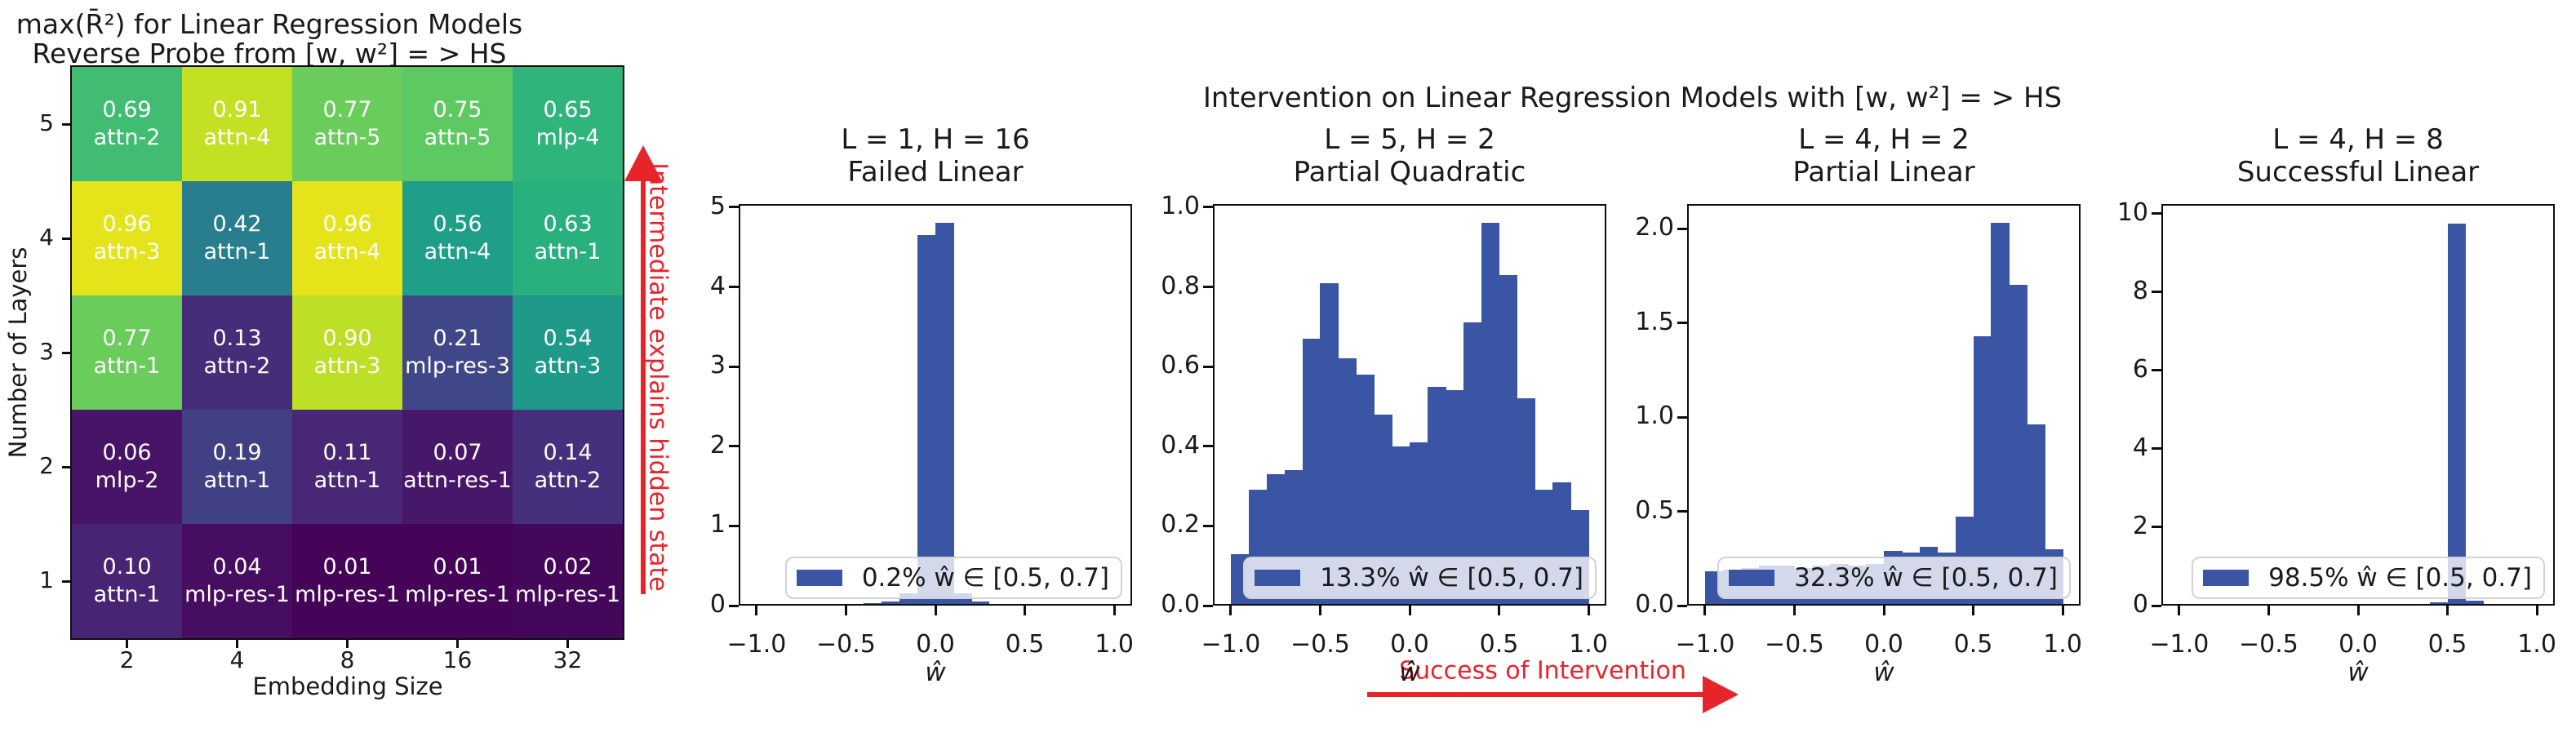 This screenshot has width=2576, height=737. Describe the element at coordinates (237, 110) in the screenshot. I see `heatmap-cell-value: 0.91` at that location.